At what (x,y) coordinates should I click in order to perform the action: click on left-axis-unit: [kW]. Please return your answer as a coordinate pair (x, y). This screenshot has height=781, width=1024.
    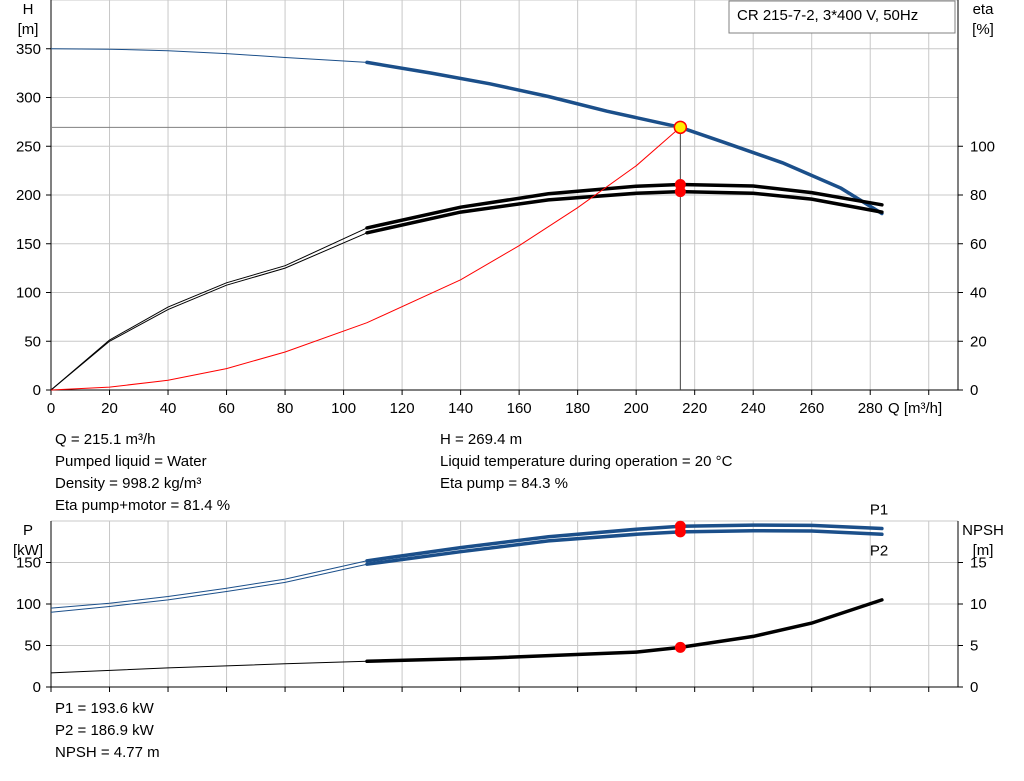
    Looking at the image, I should click on (28, 550).